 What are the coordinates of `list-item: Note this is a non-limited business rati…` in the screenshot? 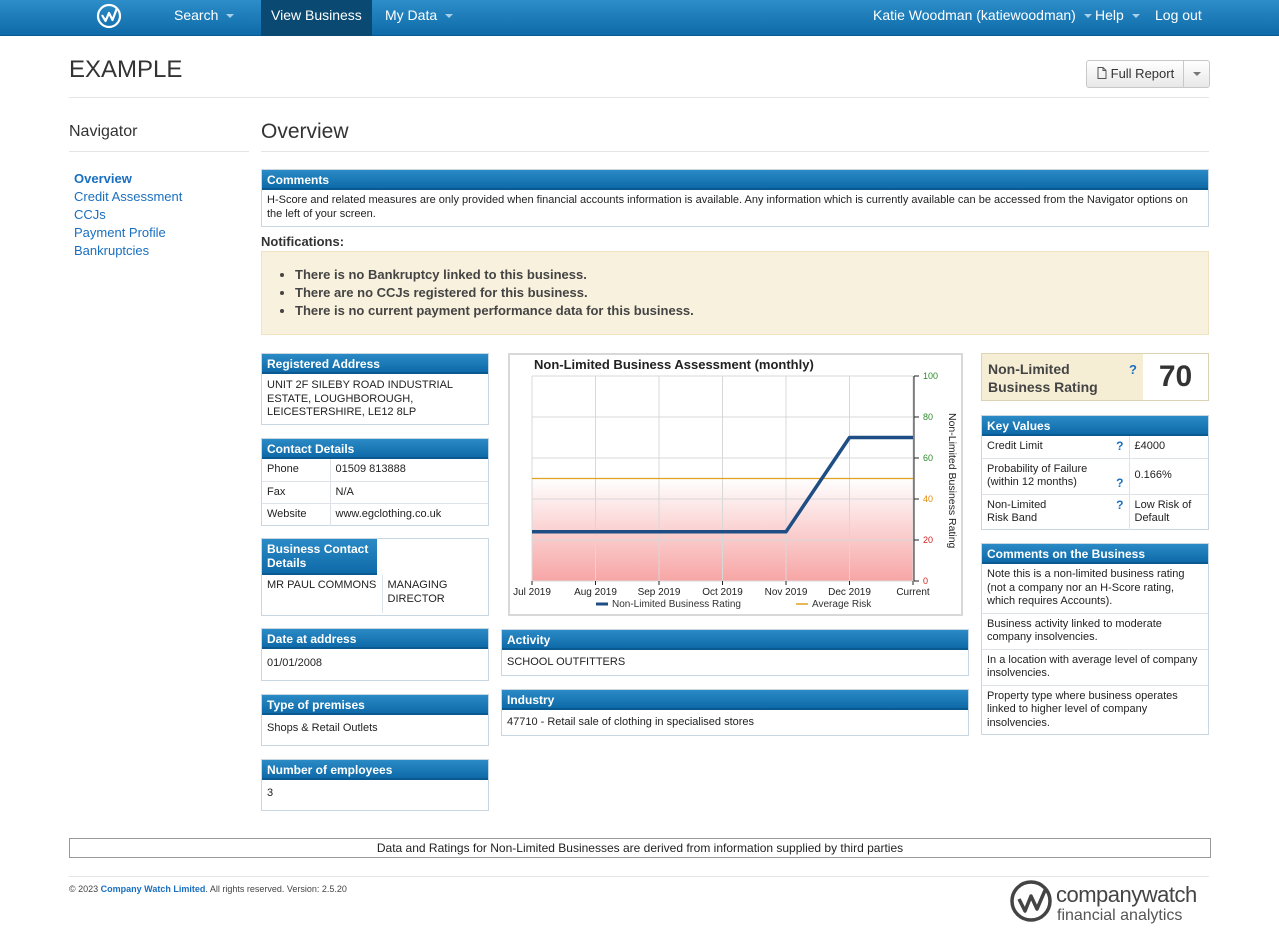 It's located at (1086, 587).